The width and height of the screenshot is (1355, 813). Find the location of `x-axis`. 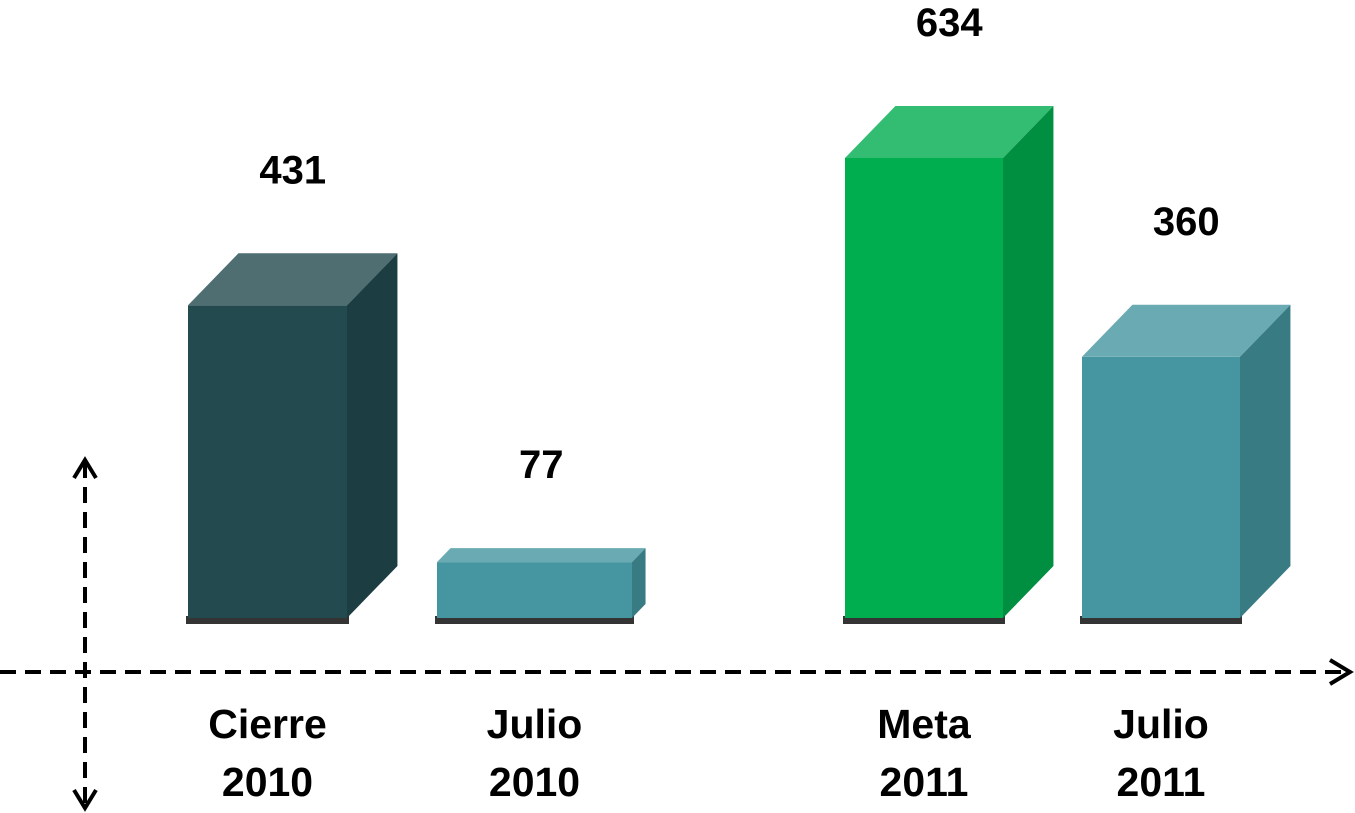

x-axis is located at coordinates (677, 672).